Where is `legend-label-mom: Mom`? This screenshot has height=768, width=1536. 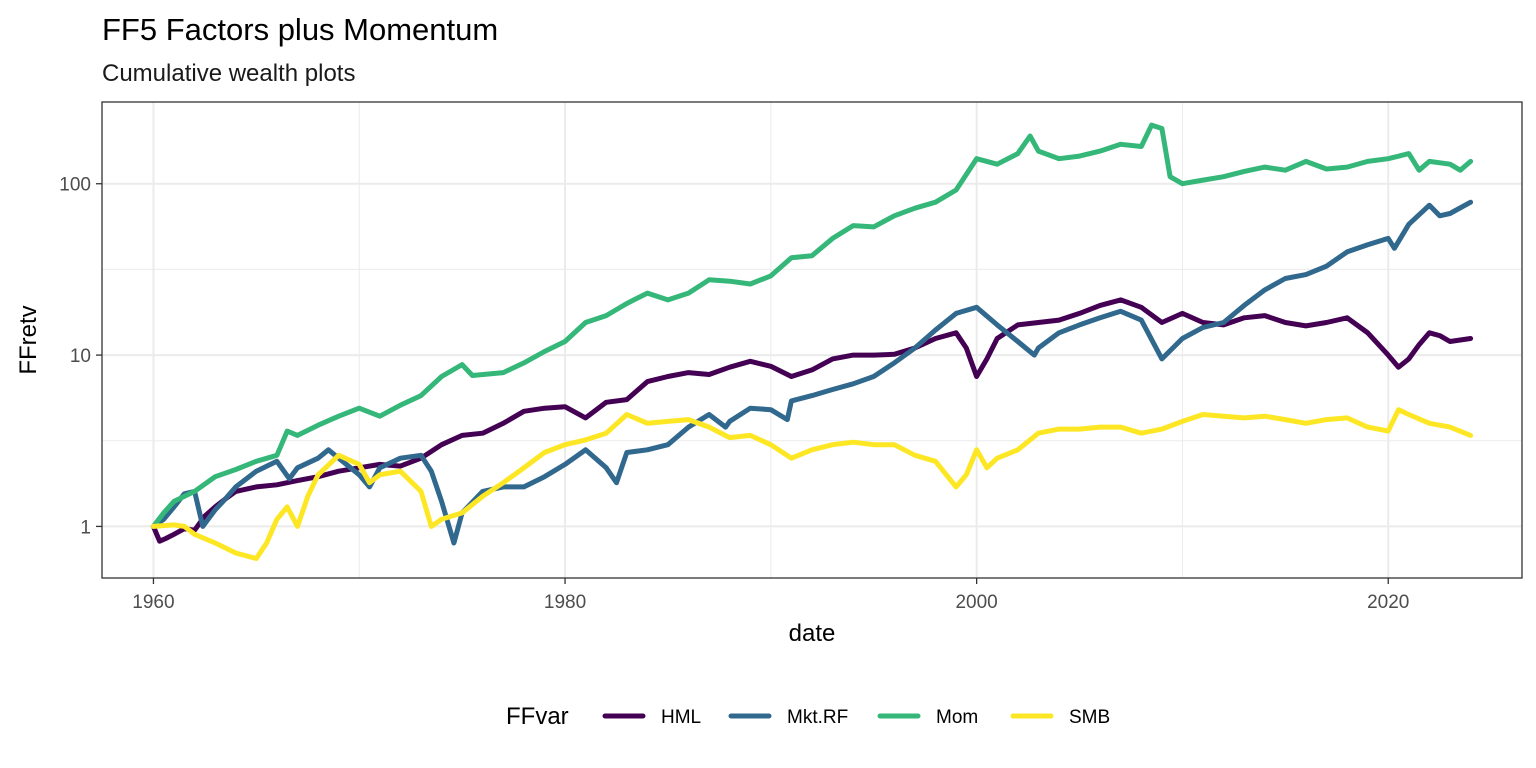 legend-label-mom: Mom is located at coordinates (957, 717).